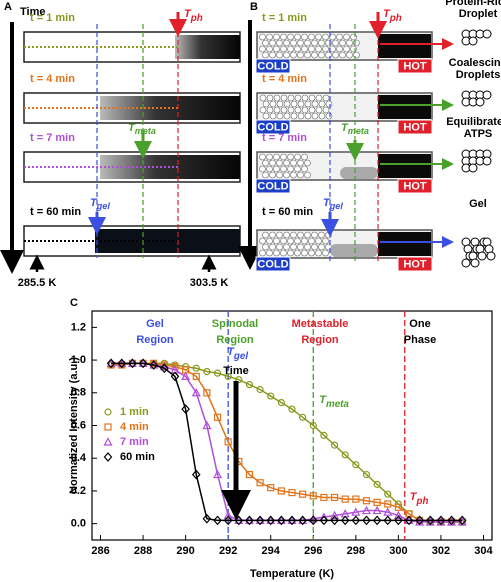 The image size is (501, 582). What do you see at coordinates (237, 354) in the screenshot?
I see `threshold-label: Tgel` at bounding box center [237, 354].